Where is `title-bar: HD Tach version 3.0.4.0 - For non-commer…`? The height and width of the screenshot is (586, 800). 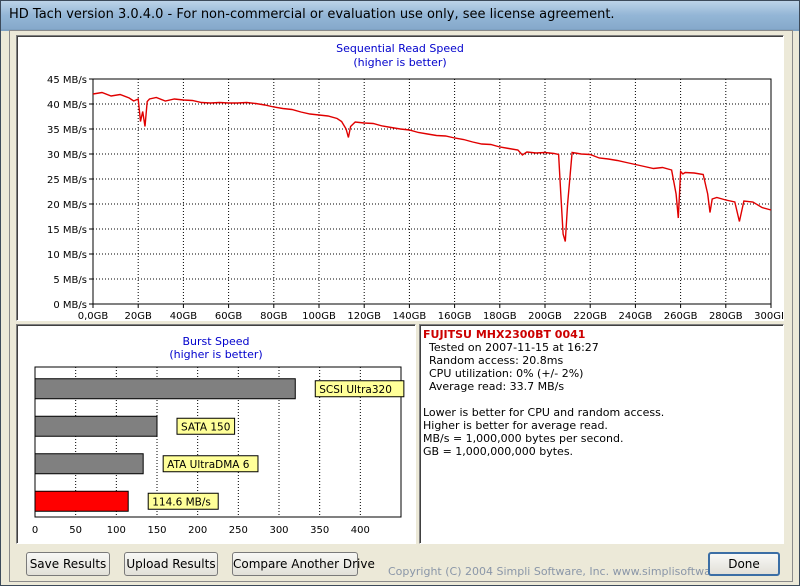
title-bar: HD Tach version 3.0.4.0 - For non-commer… is located at coordinates (400, 15).